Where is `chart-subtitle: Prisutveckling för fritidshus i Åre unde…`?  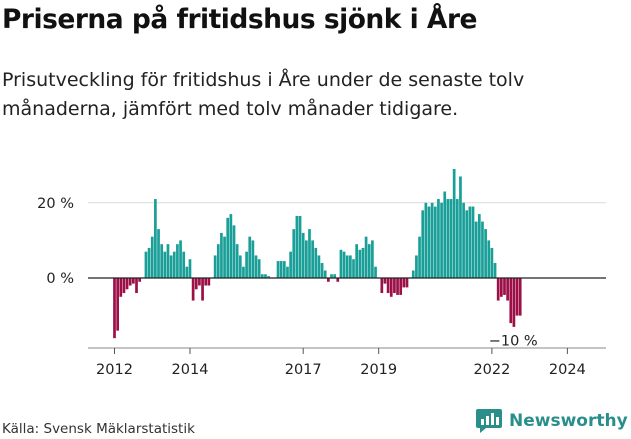
chart-subtitle: Prisutveckling för fritidshus i Åre unde… is located at coordinates (263, 94).